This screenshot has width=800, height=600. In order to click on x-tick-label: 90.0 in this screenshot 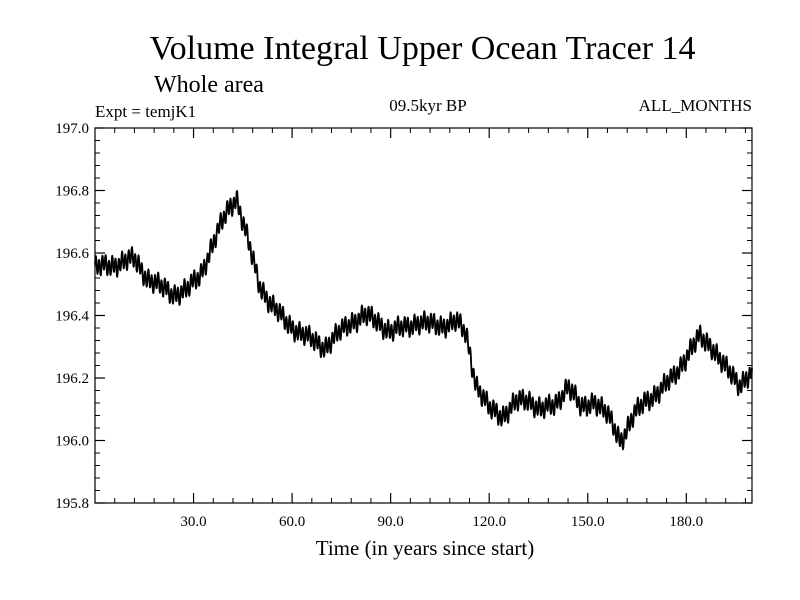, I will do `click(391, 522)`.